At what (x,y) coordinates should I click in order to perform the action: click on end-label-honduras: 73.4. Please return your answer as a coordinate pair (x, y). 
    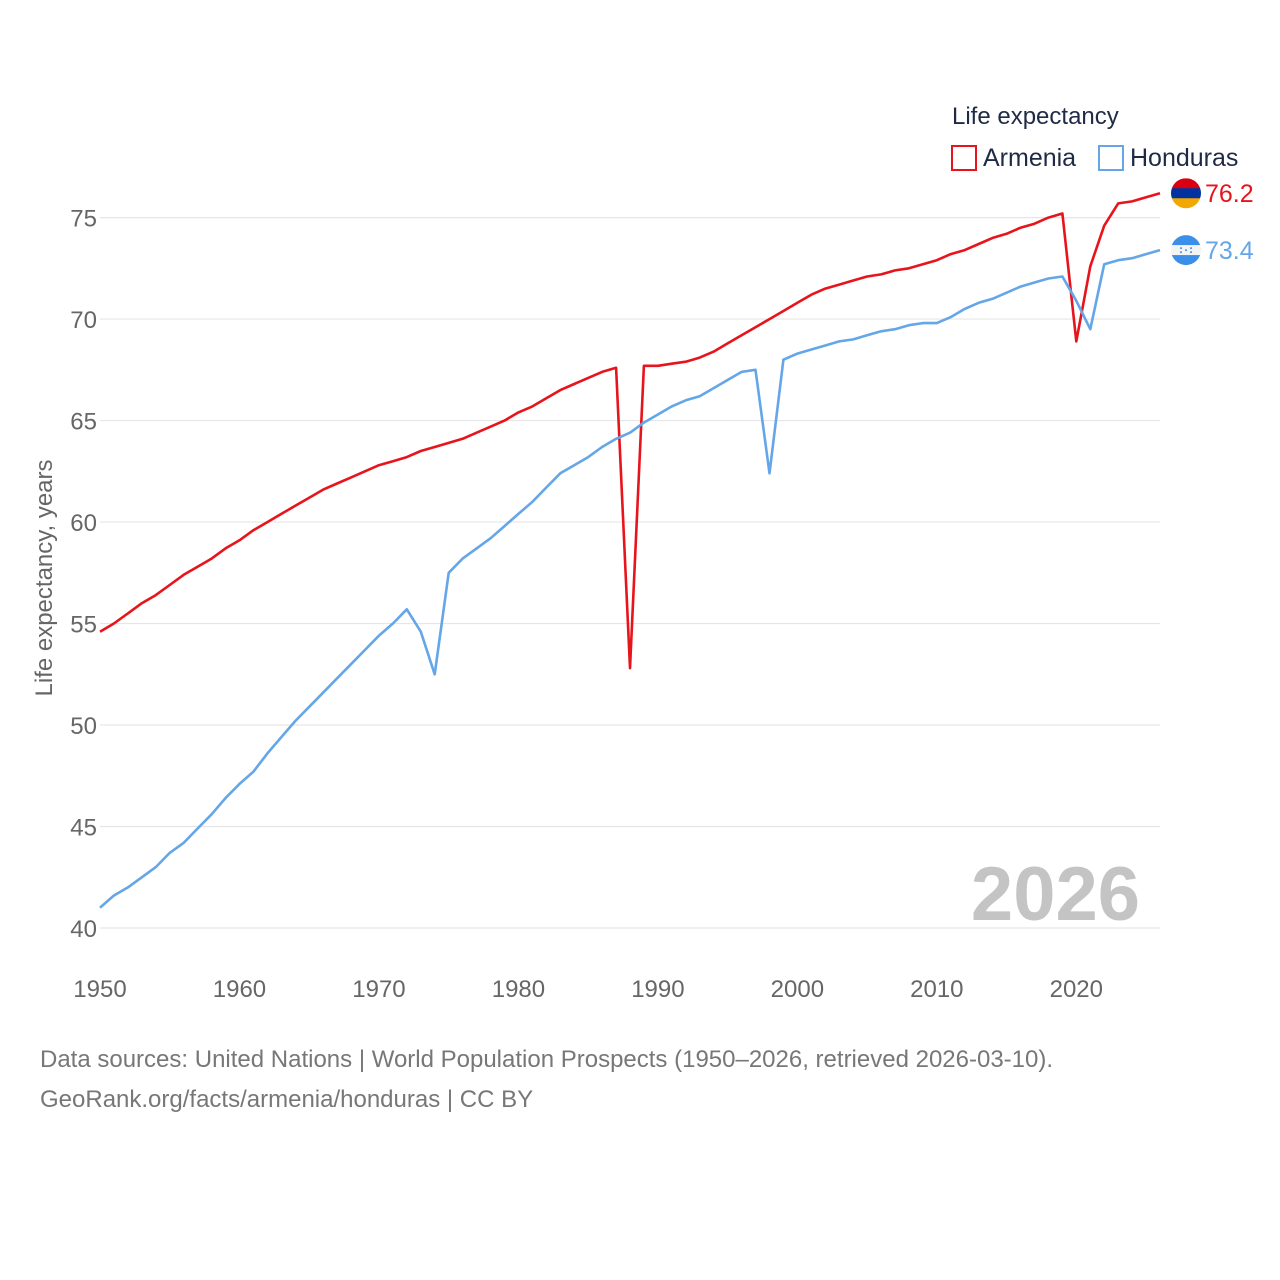
    Looking at the image, I should click on (1229, 251).